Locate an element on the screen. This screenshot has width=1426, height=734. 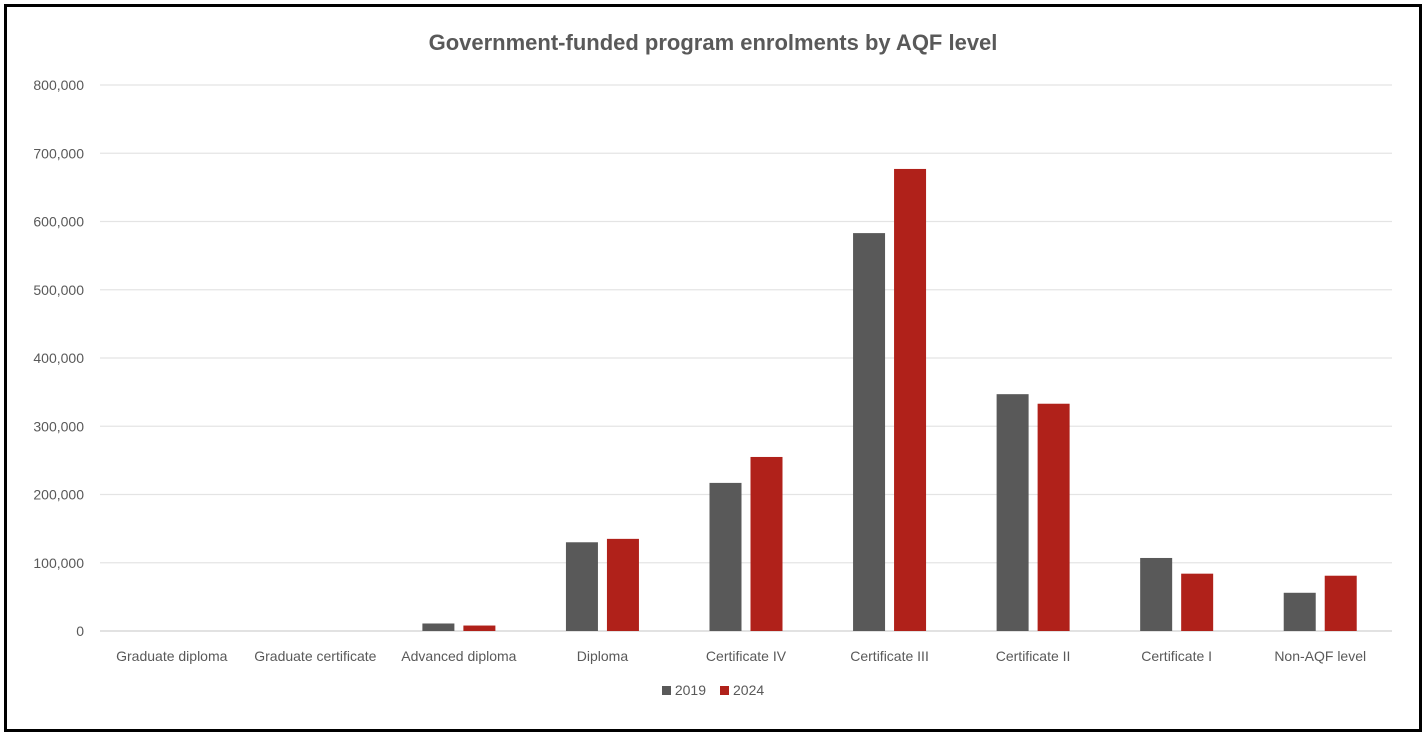
x-tick-label: Certificate III is located at coordinates (889, 656).